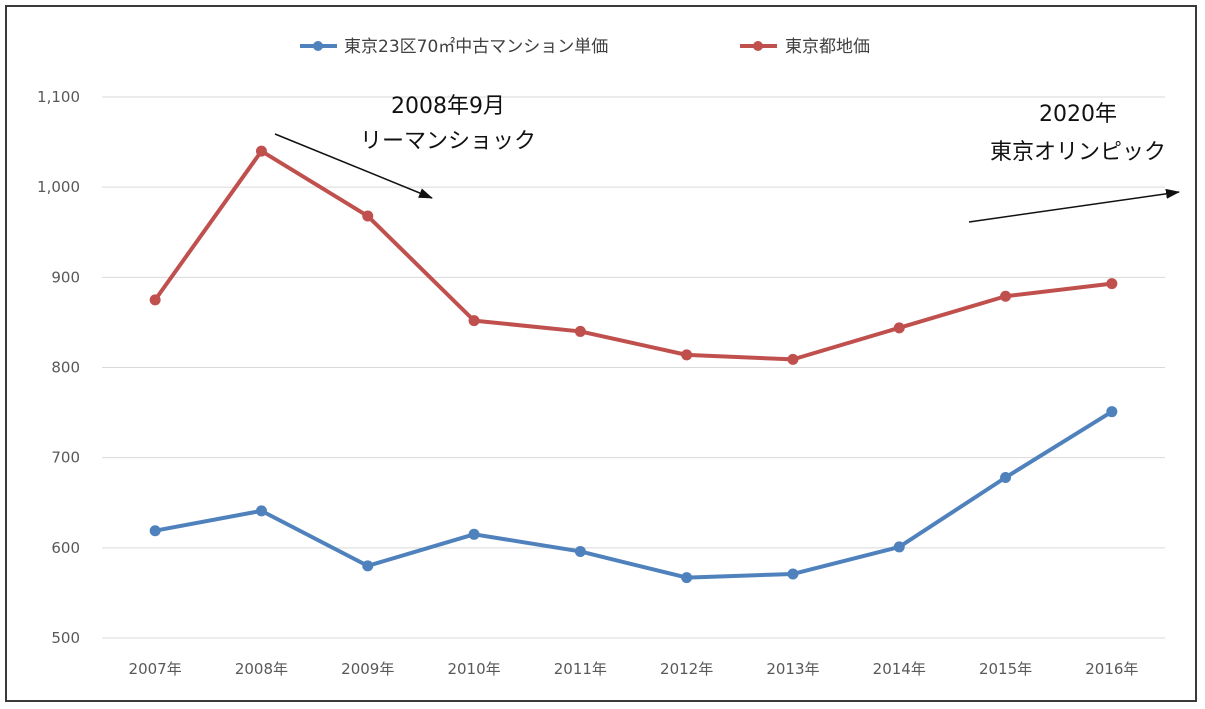 This screenshot has width=1205, height=709. What do you see at coordinates (1074, 205) in the screenshot?
I see `annotation-olympics-arrow` at bounding box center [1074, 205].